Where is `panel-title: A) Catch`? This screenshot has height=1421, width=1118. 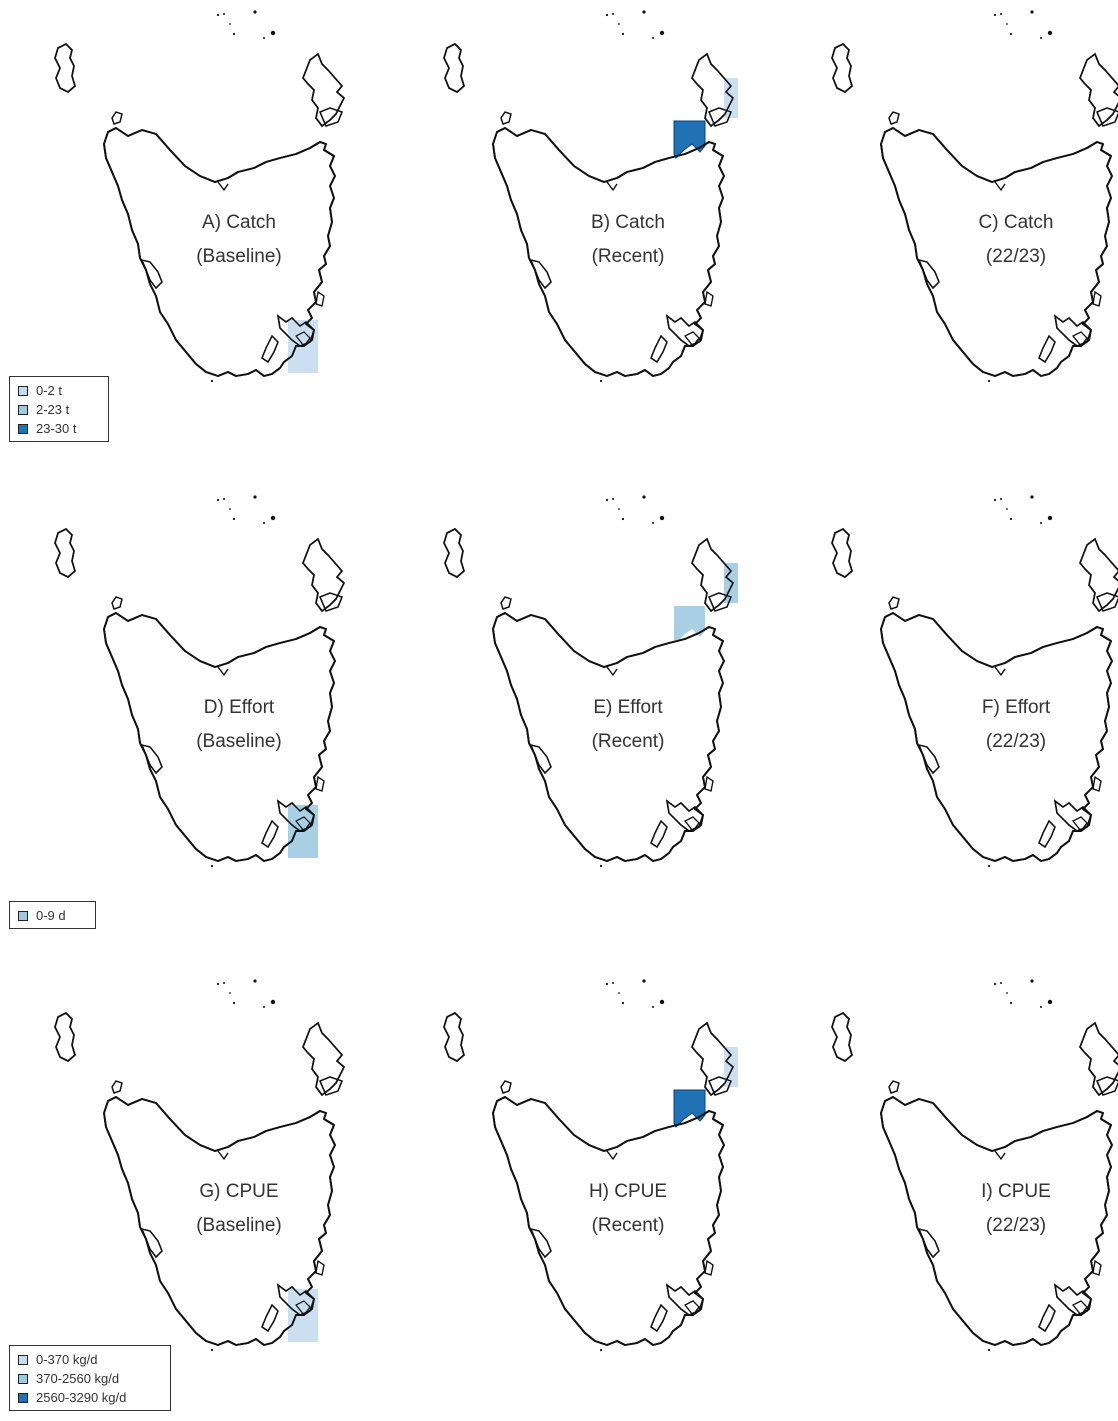
panel-title: A) Catch is located at coordinates (239, 222).